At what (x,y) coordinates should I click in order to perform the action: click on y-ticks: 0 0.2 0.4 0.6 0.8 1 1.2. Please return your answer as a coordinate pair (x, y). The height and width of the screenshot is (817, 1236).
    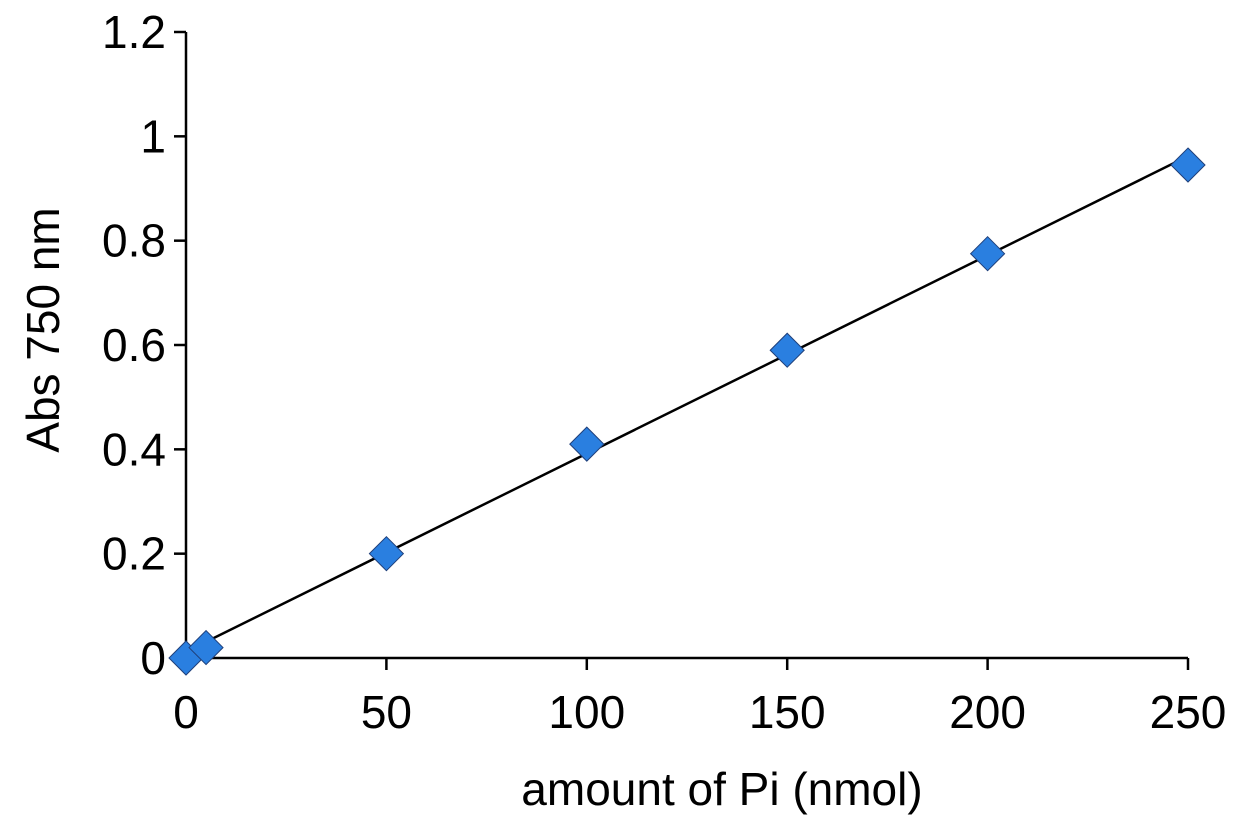
    Looking at the image, I should click on (144, 345).